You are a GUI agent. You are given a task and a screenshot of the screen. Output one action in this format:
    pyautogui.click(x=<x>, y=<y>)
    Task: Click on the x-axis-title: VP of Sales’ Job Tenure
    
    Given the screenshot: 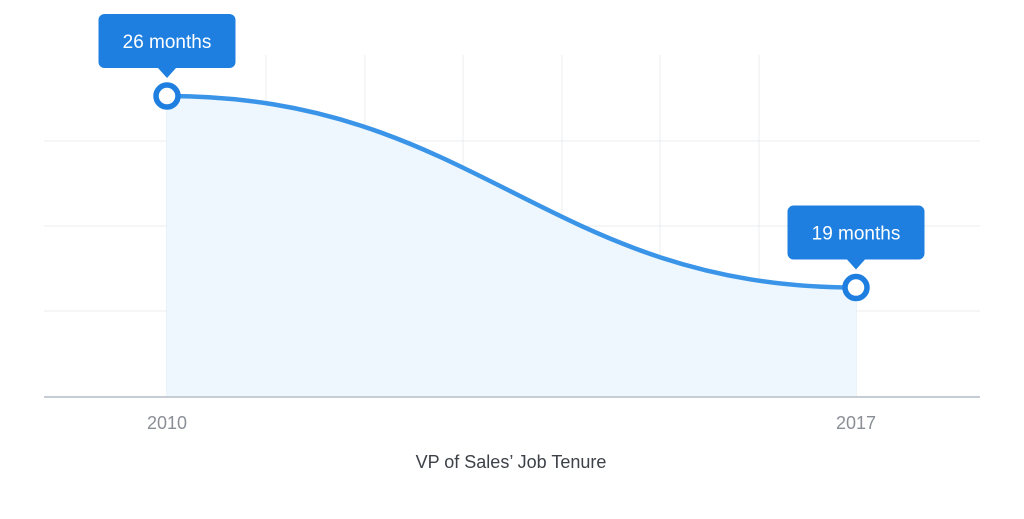 What is the action you would take?
    pyautogui.click(x=511, y=462)
    